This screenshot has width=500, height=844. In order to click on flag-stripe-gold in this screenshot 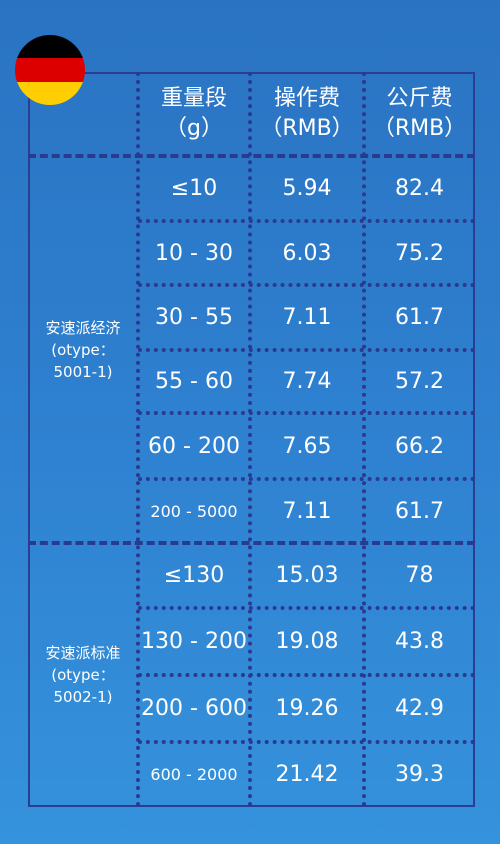, I will do `click(50, 93)`.